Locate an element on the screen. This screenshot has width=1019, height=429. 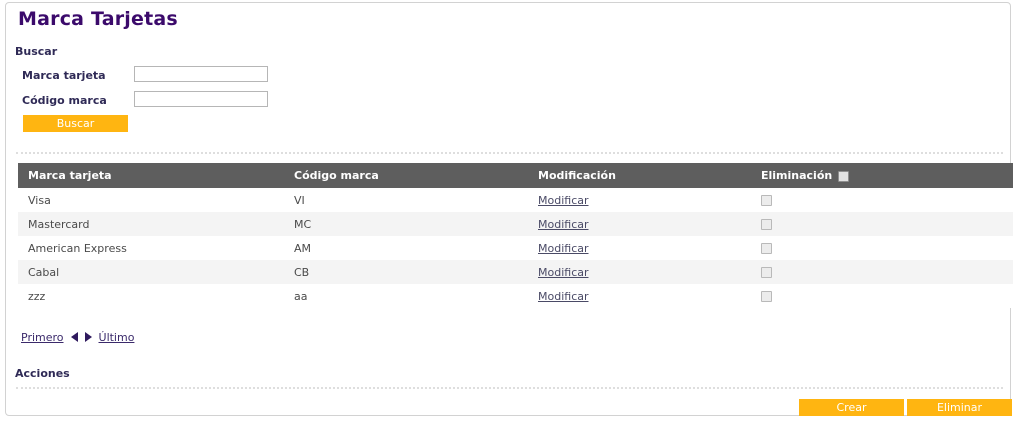
triangle-left-icon is located at coordinates (74, 337).